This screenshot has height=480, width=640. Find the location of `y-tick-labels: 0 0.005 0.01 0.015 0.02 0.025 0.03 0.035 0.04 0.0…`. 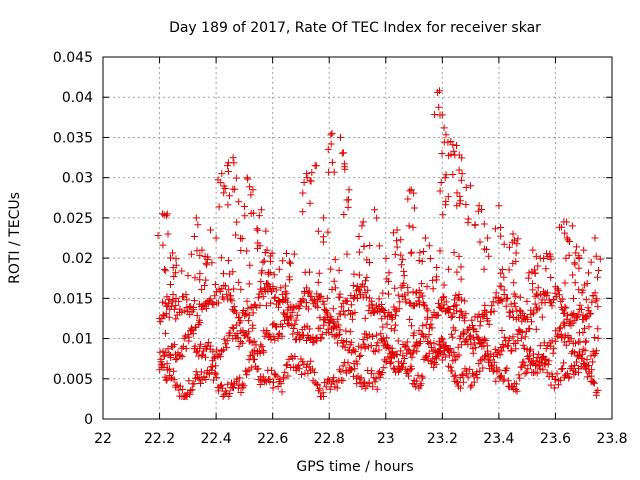

y-tick-labels: 0 0.005 0.01 0.015 0.02 0.025 0.03 0.035 0.04 0.0… is located at coordinates (73, 239).